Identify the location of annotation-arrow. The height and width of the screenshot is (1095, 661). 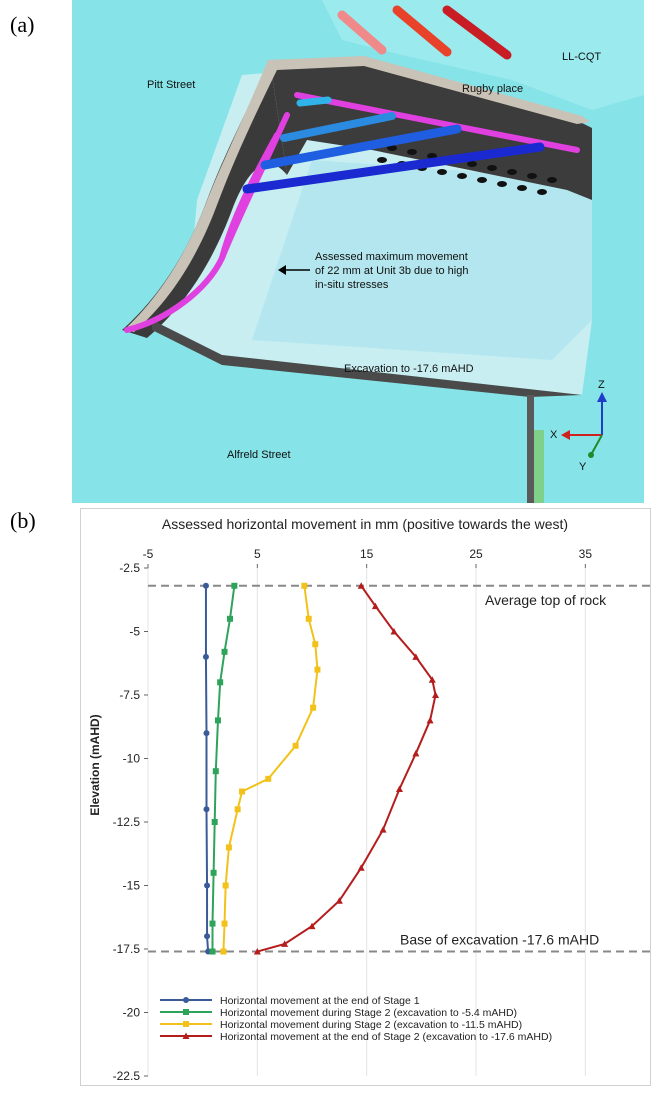
(294, 270).